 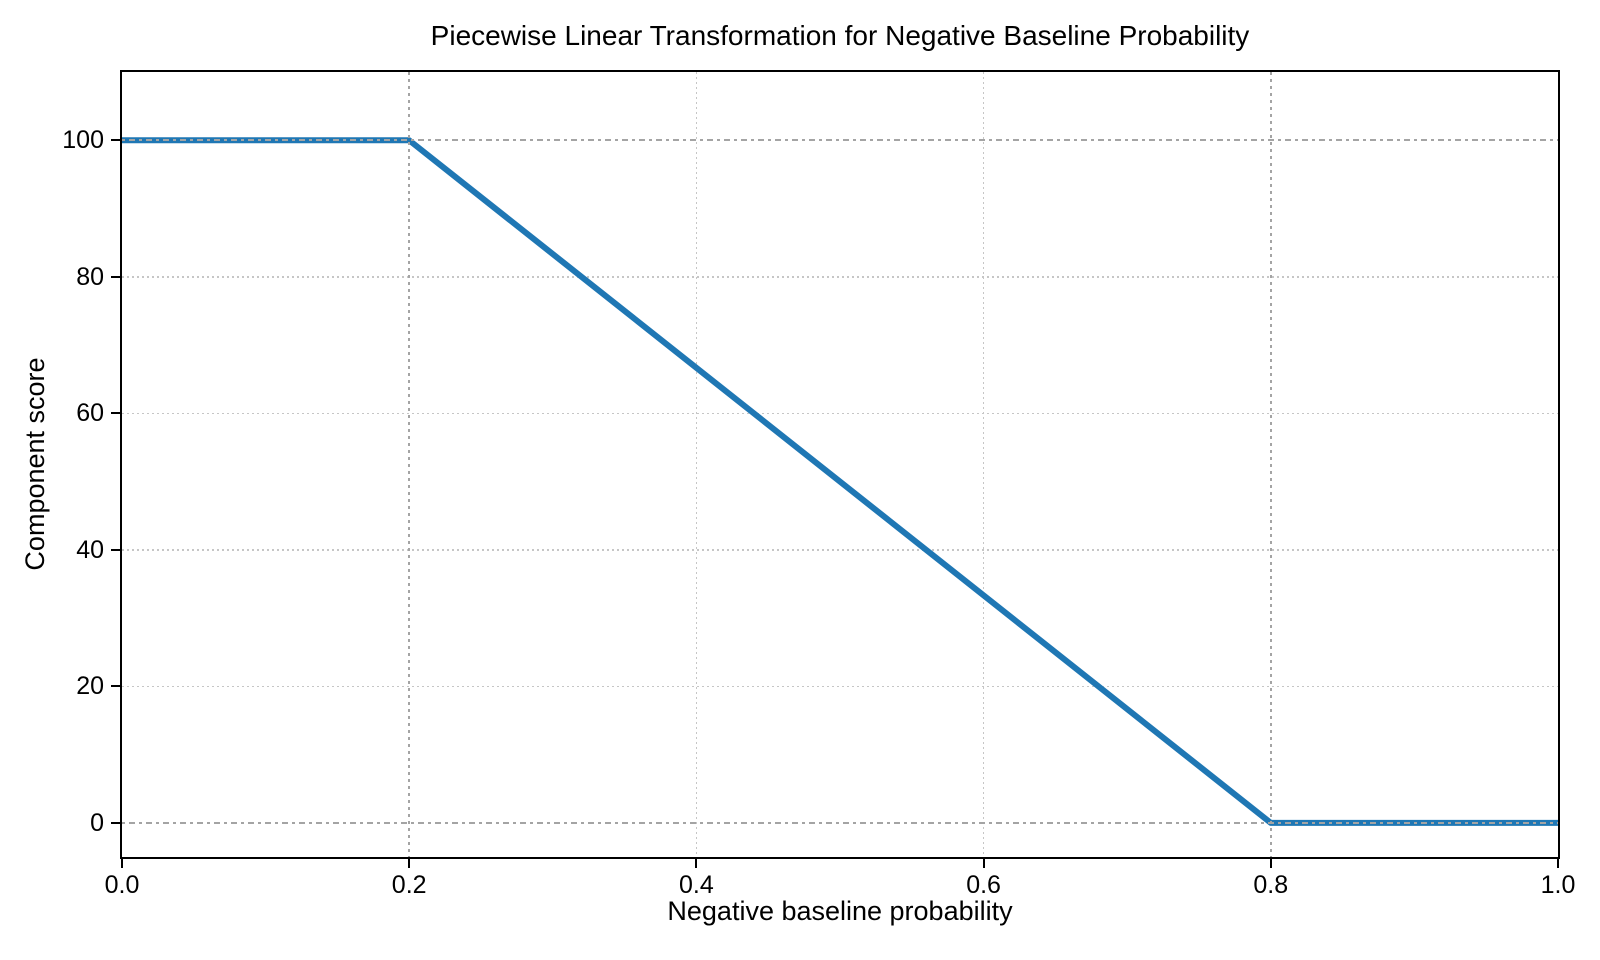 I want to click on y-tick-label: 40, so click(x=90, y=549).